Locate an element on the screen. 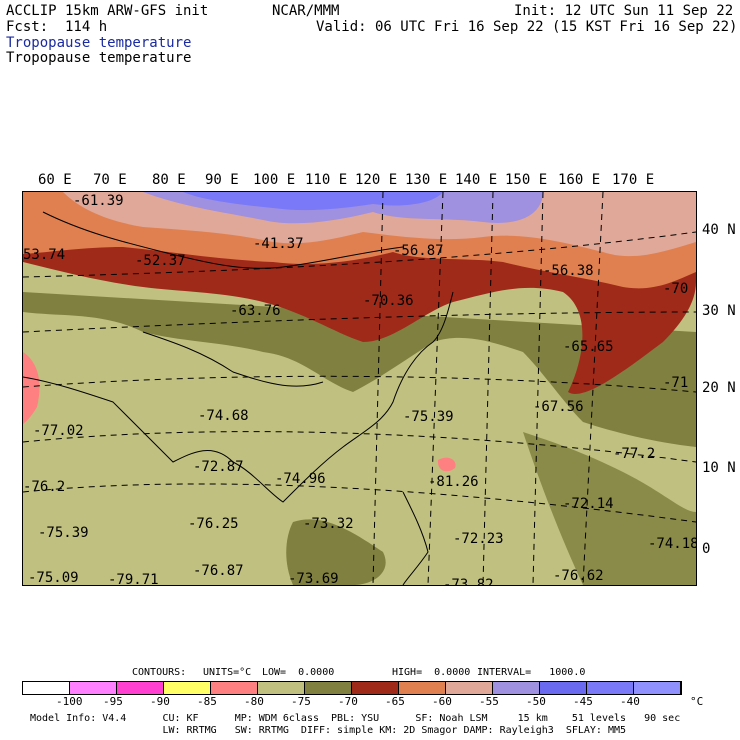  map-value-label: -65.65 is located at coordinates (588, 347).